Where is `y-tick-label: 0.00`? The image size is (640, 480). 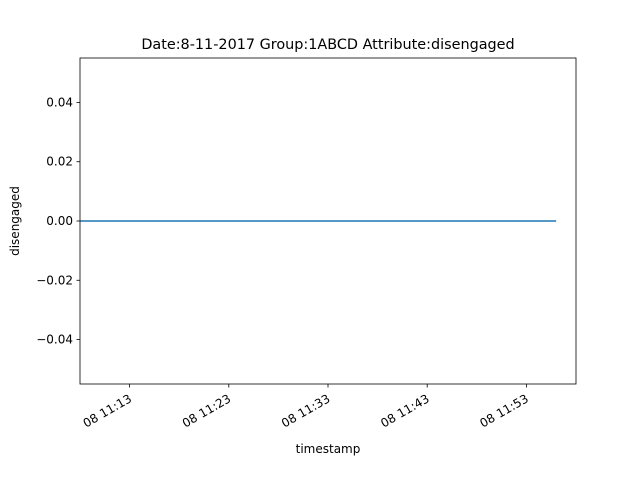
y-tick-label: 0.00 is located at coordinates (59, 221).